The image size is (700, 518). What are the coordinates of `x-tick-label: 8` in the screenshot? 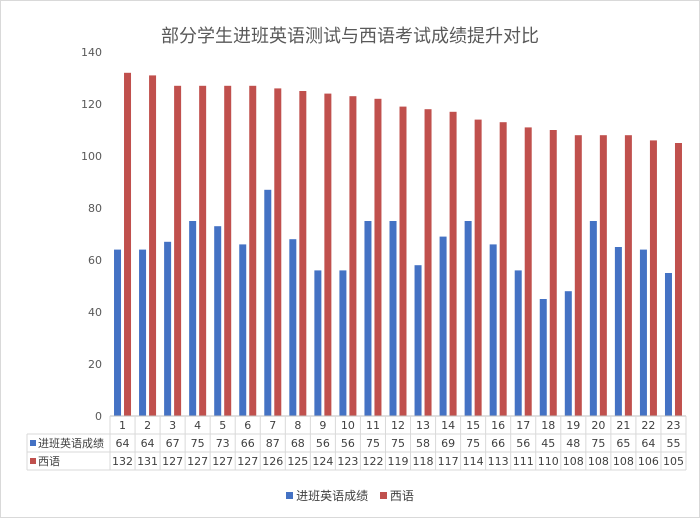 It's located at (297, 425).